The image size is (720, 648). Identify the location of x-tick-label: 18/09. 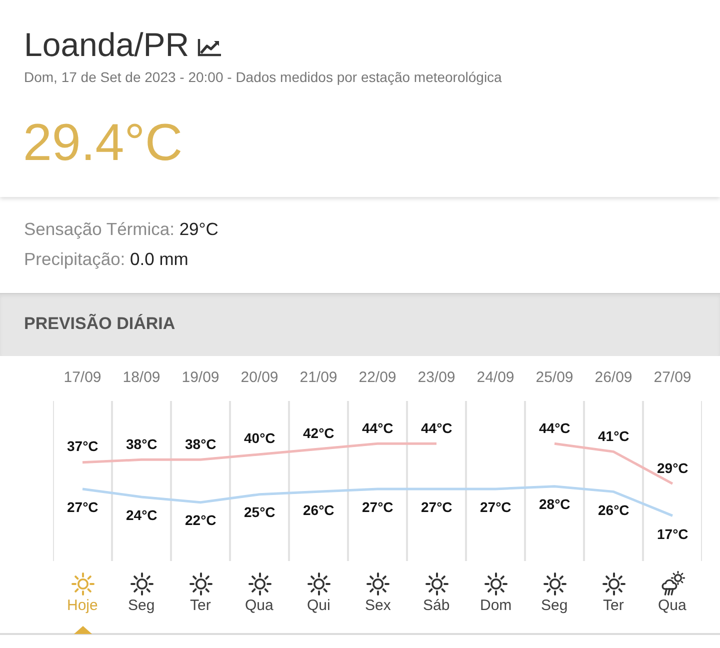
(141, 377).